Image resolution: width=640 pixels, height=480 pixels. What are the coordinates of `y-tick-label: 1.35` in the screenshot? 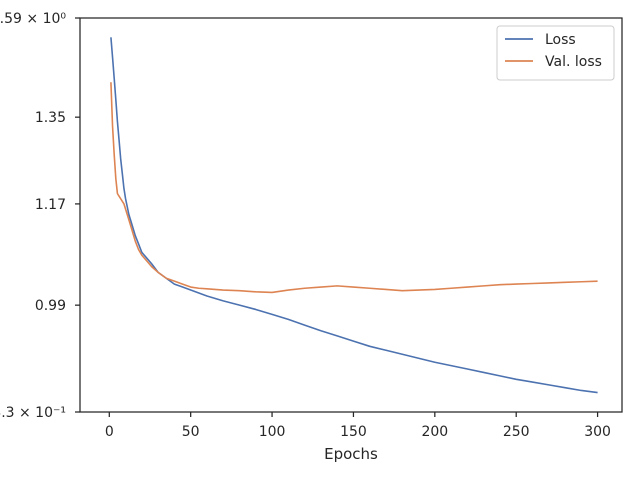 It's located at (50, 118).